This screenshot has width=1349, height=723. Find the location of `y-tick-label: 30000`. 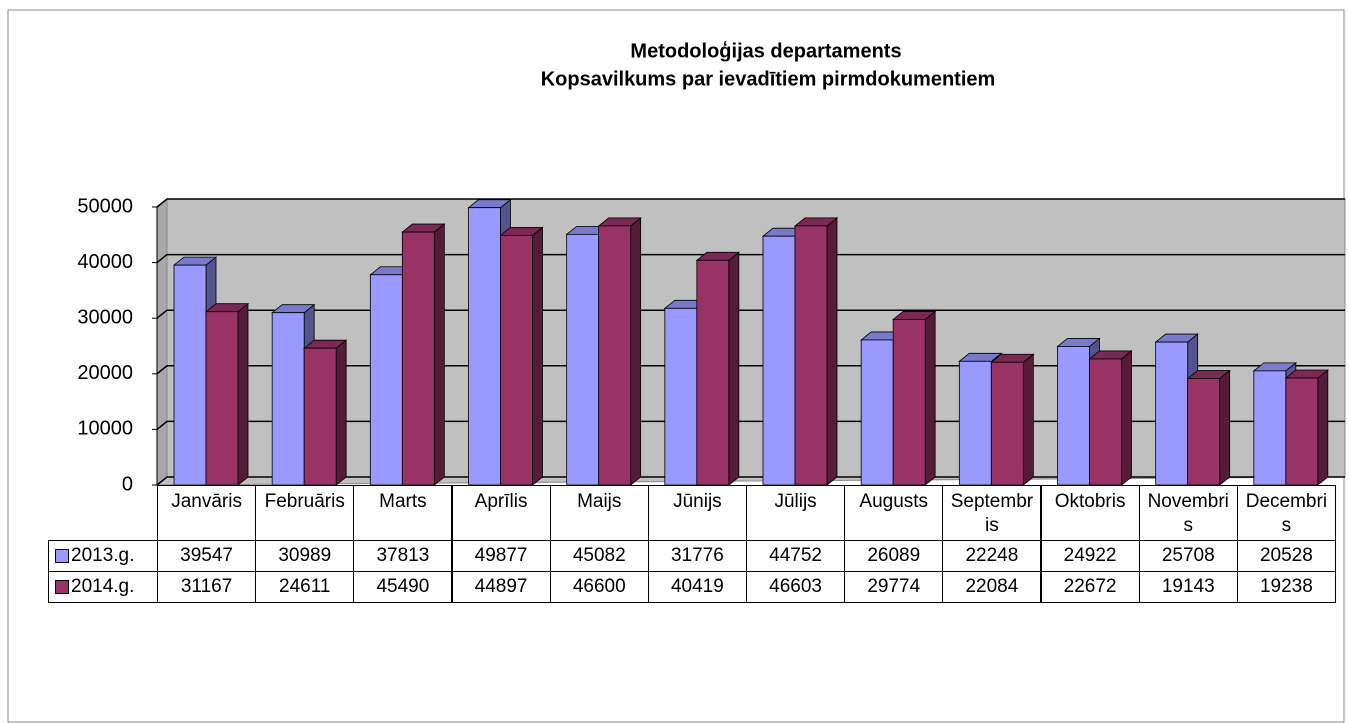

y-tick-label: 30000 is located at coordinates (105, 317).